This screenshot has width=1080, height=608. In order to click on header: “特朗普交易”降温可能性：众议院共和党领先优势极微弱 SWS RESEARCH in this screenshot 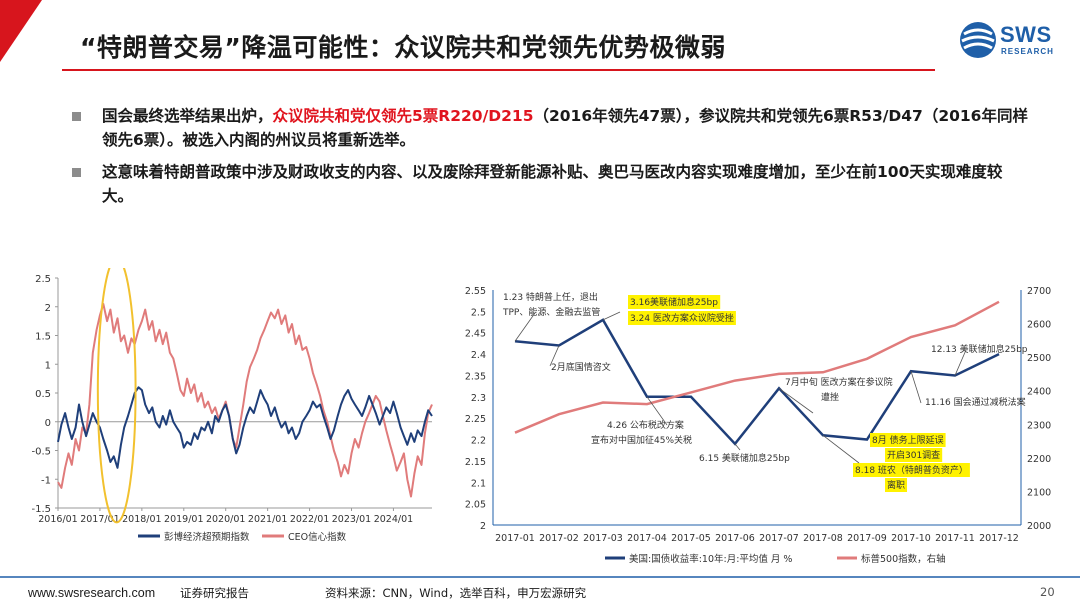, I will do `click(540, 41)`.